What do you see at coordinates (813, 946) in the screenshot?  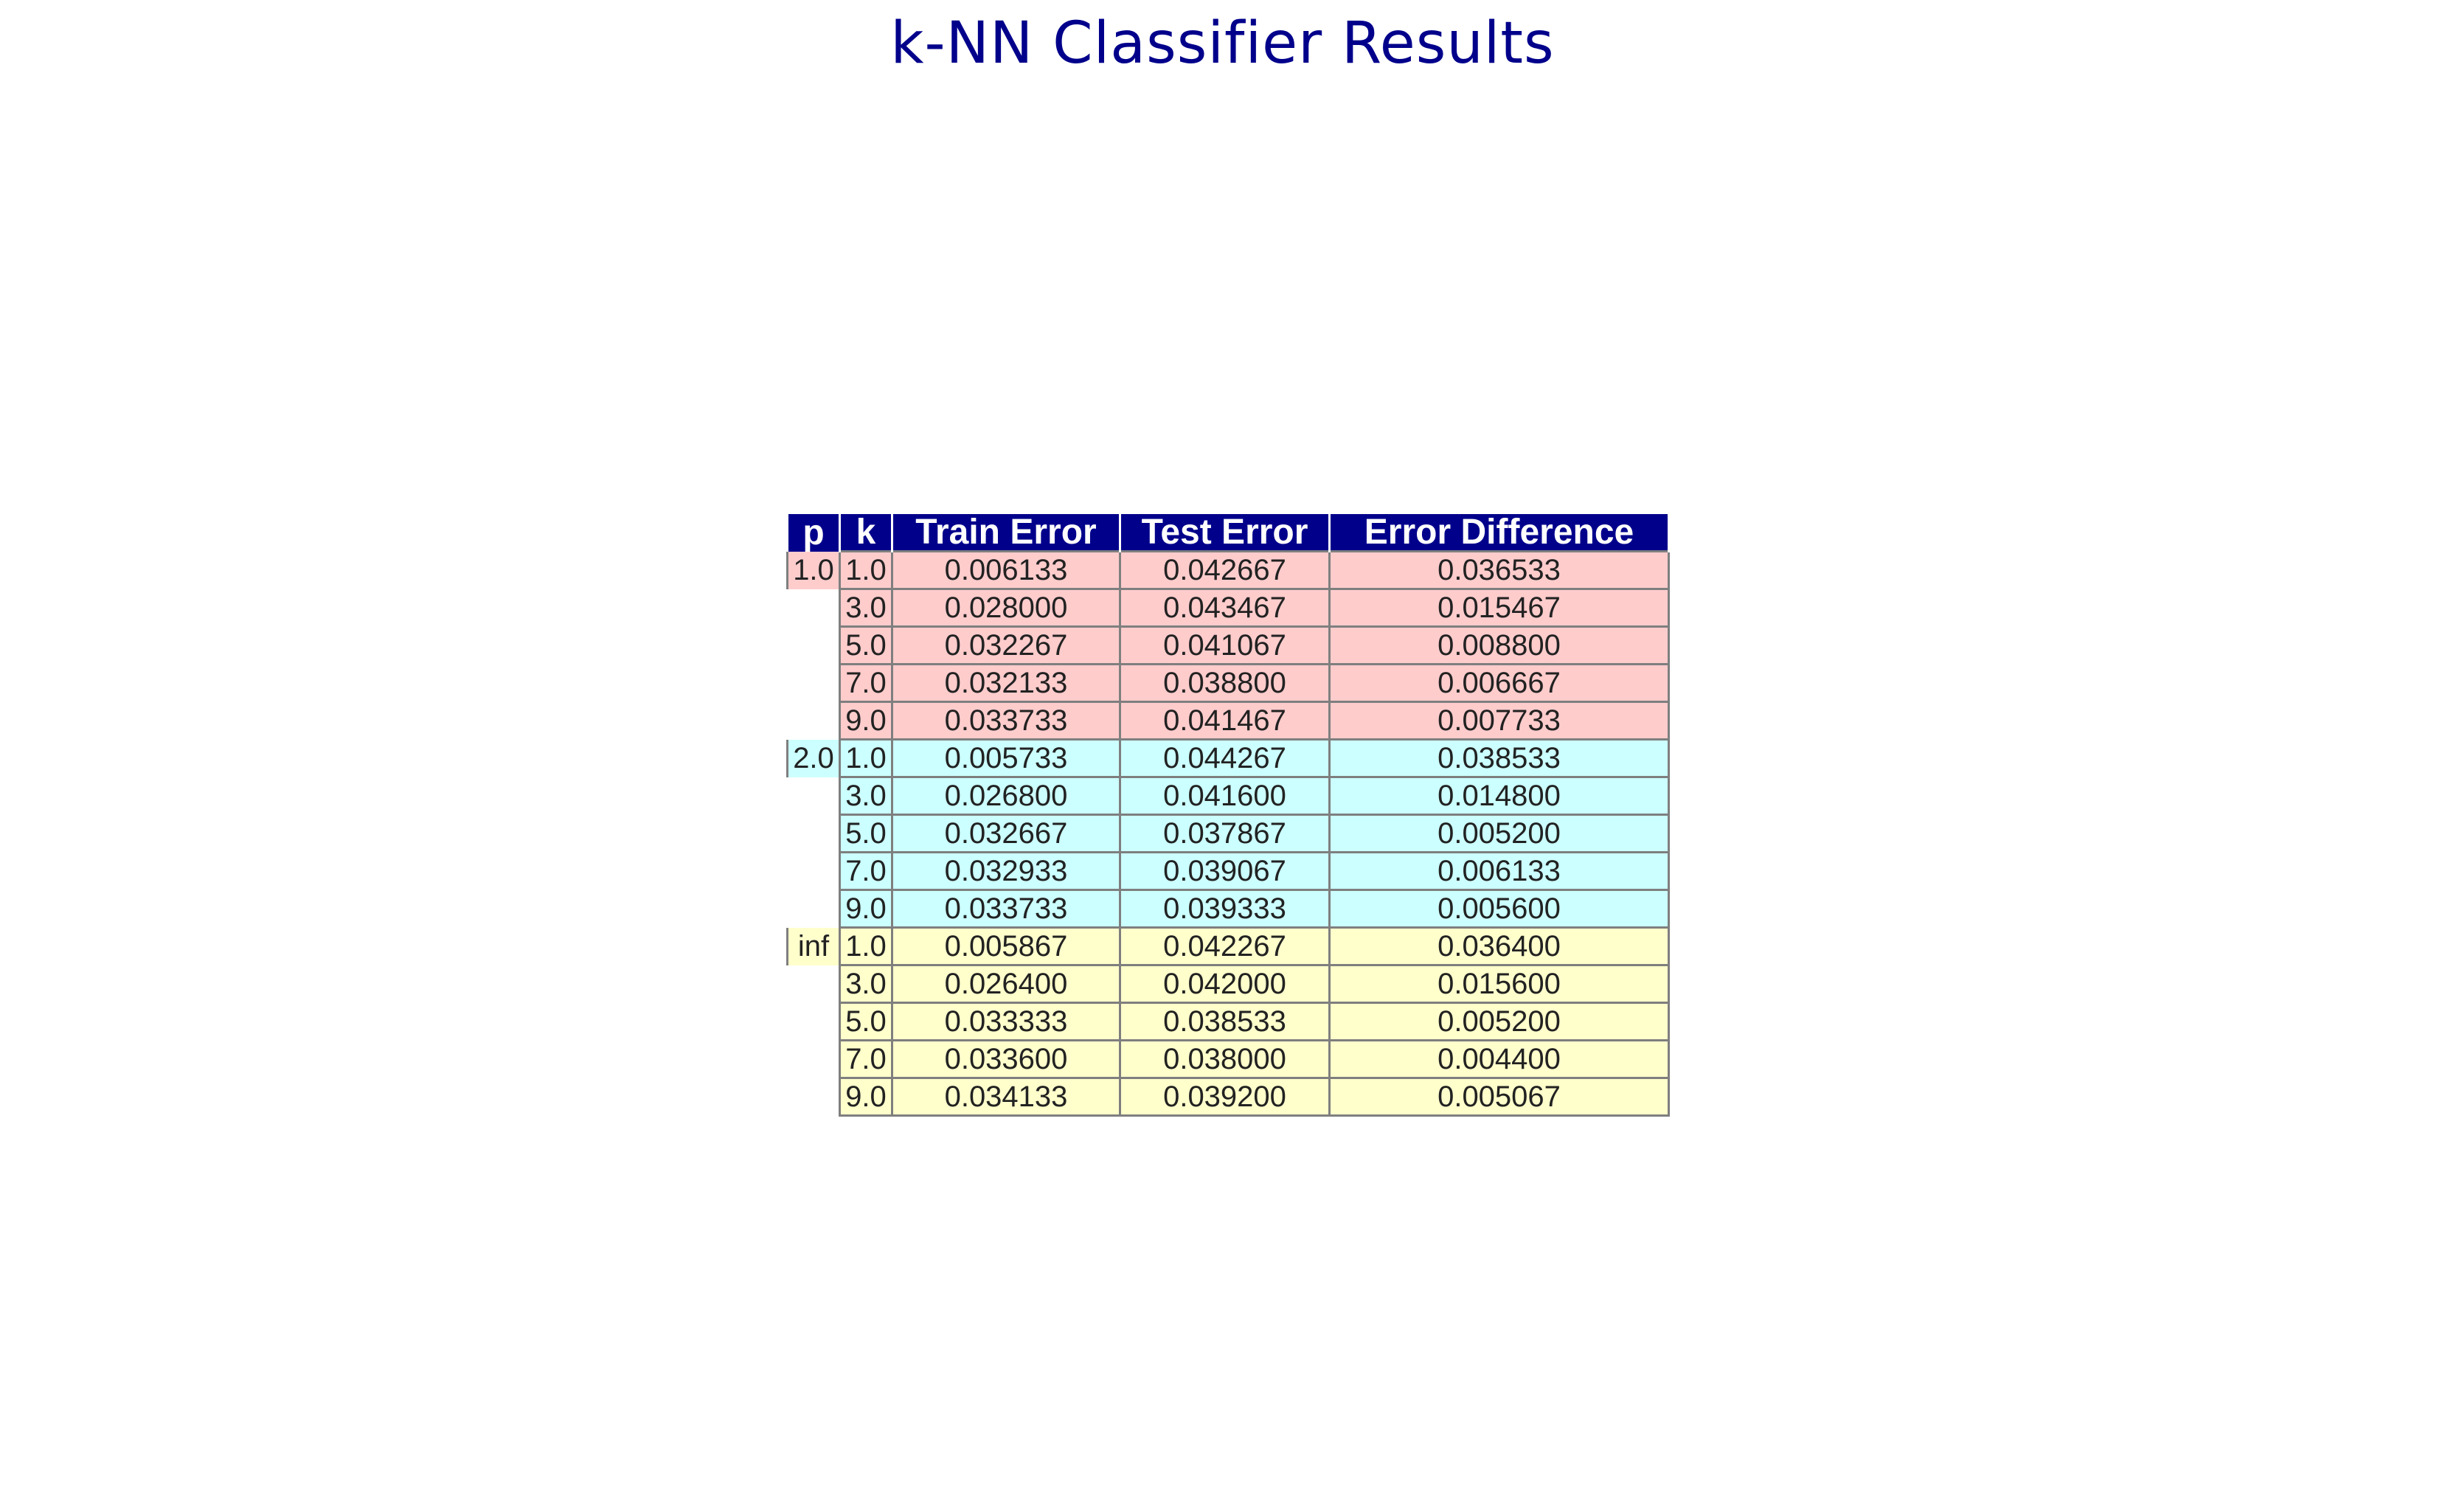 I see `cell-p: inf` at bounding box center [813, 946].